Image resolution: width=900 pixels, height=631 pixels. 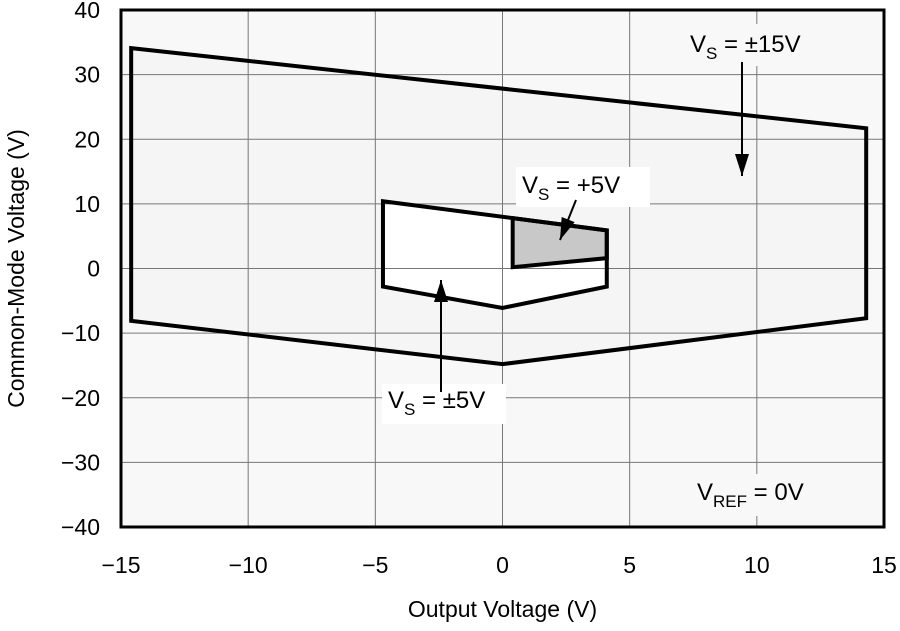 I want to click on arrow-vs-15v, so click(x=742, y=119).